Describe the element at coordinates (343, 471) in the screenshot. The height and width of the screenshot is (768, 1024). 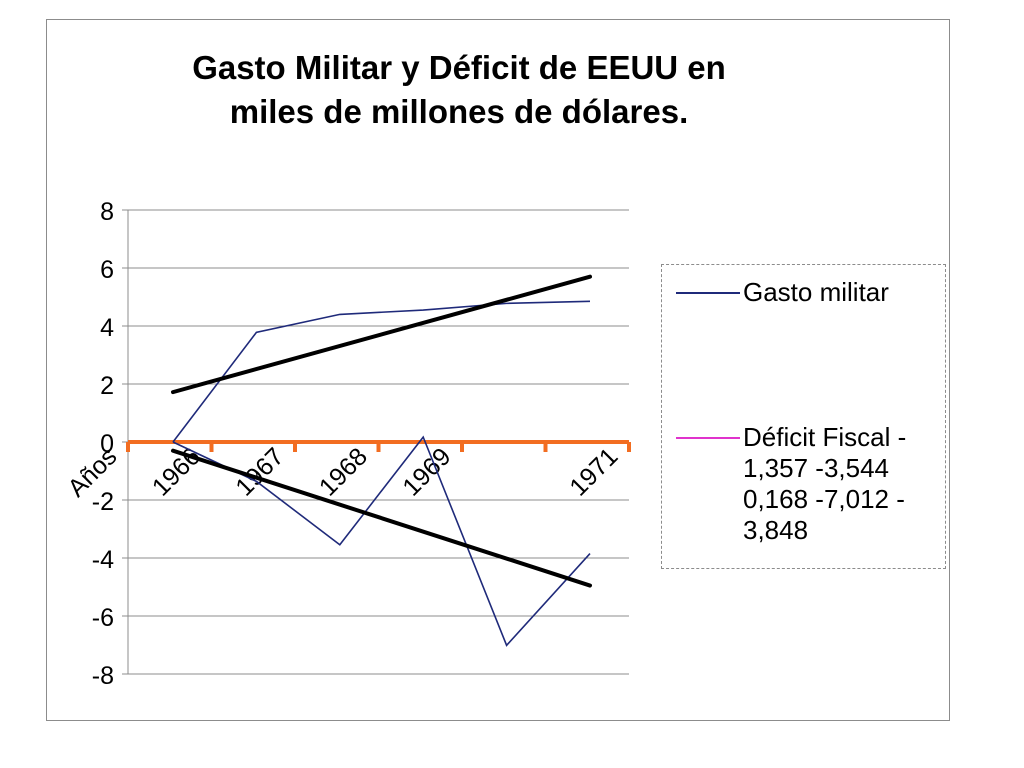
I see `x-tick-label: 1968` at that location.